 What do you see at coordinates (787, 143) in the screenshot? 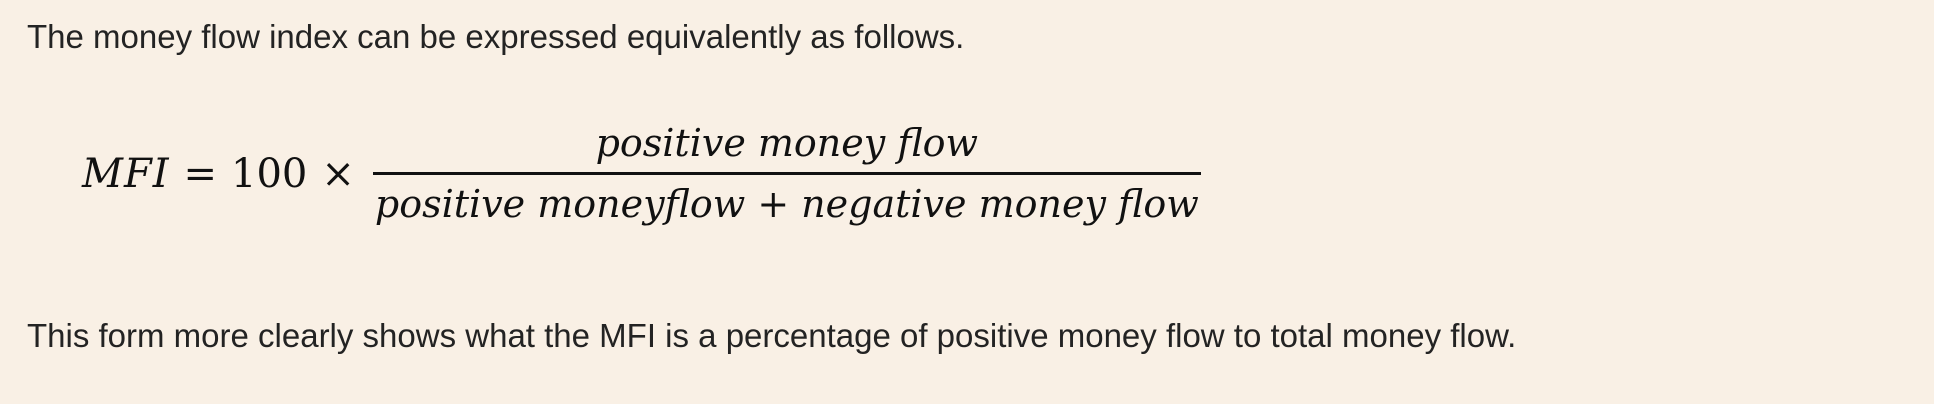
I see `formula-numerator: positive money flow` at bounding box center [787, 143].